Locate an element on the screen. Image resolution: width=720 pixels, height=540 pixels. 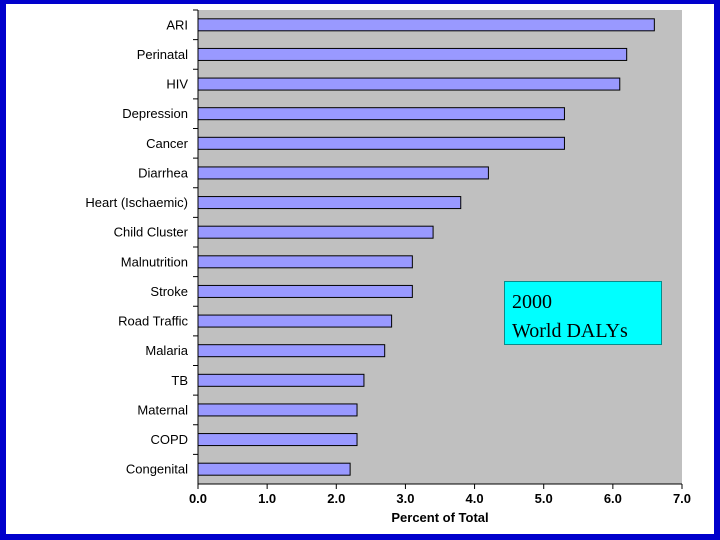
x-tick-label: 0.0 is located at coordinates (198, 498).